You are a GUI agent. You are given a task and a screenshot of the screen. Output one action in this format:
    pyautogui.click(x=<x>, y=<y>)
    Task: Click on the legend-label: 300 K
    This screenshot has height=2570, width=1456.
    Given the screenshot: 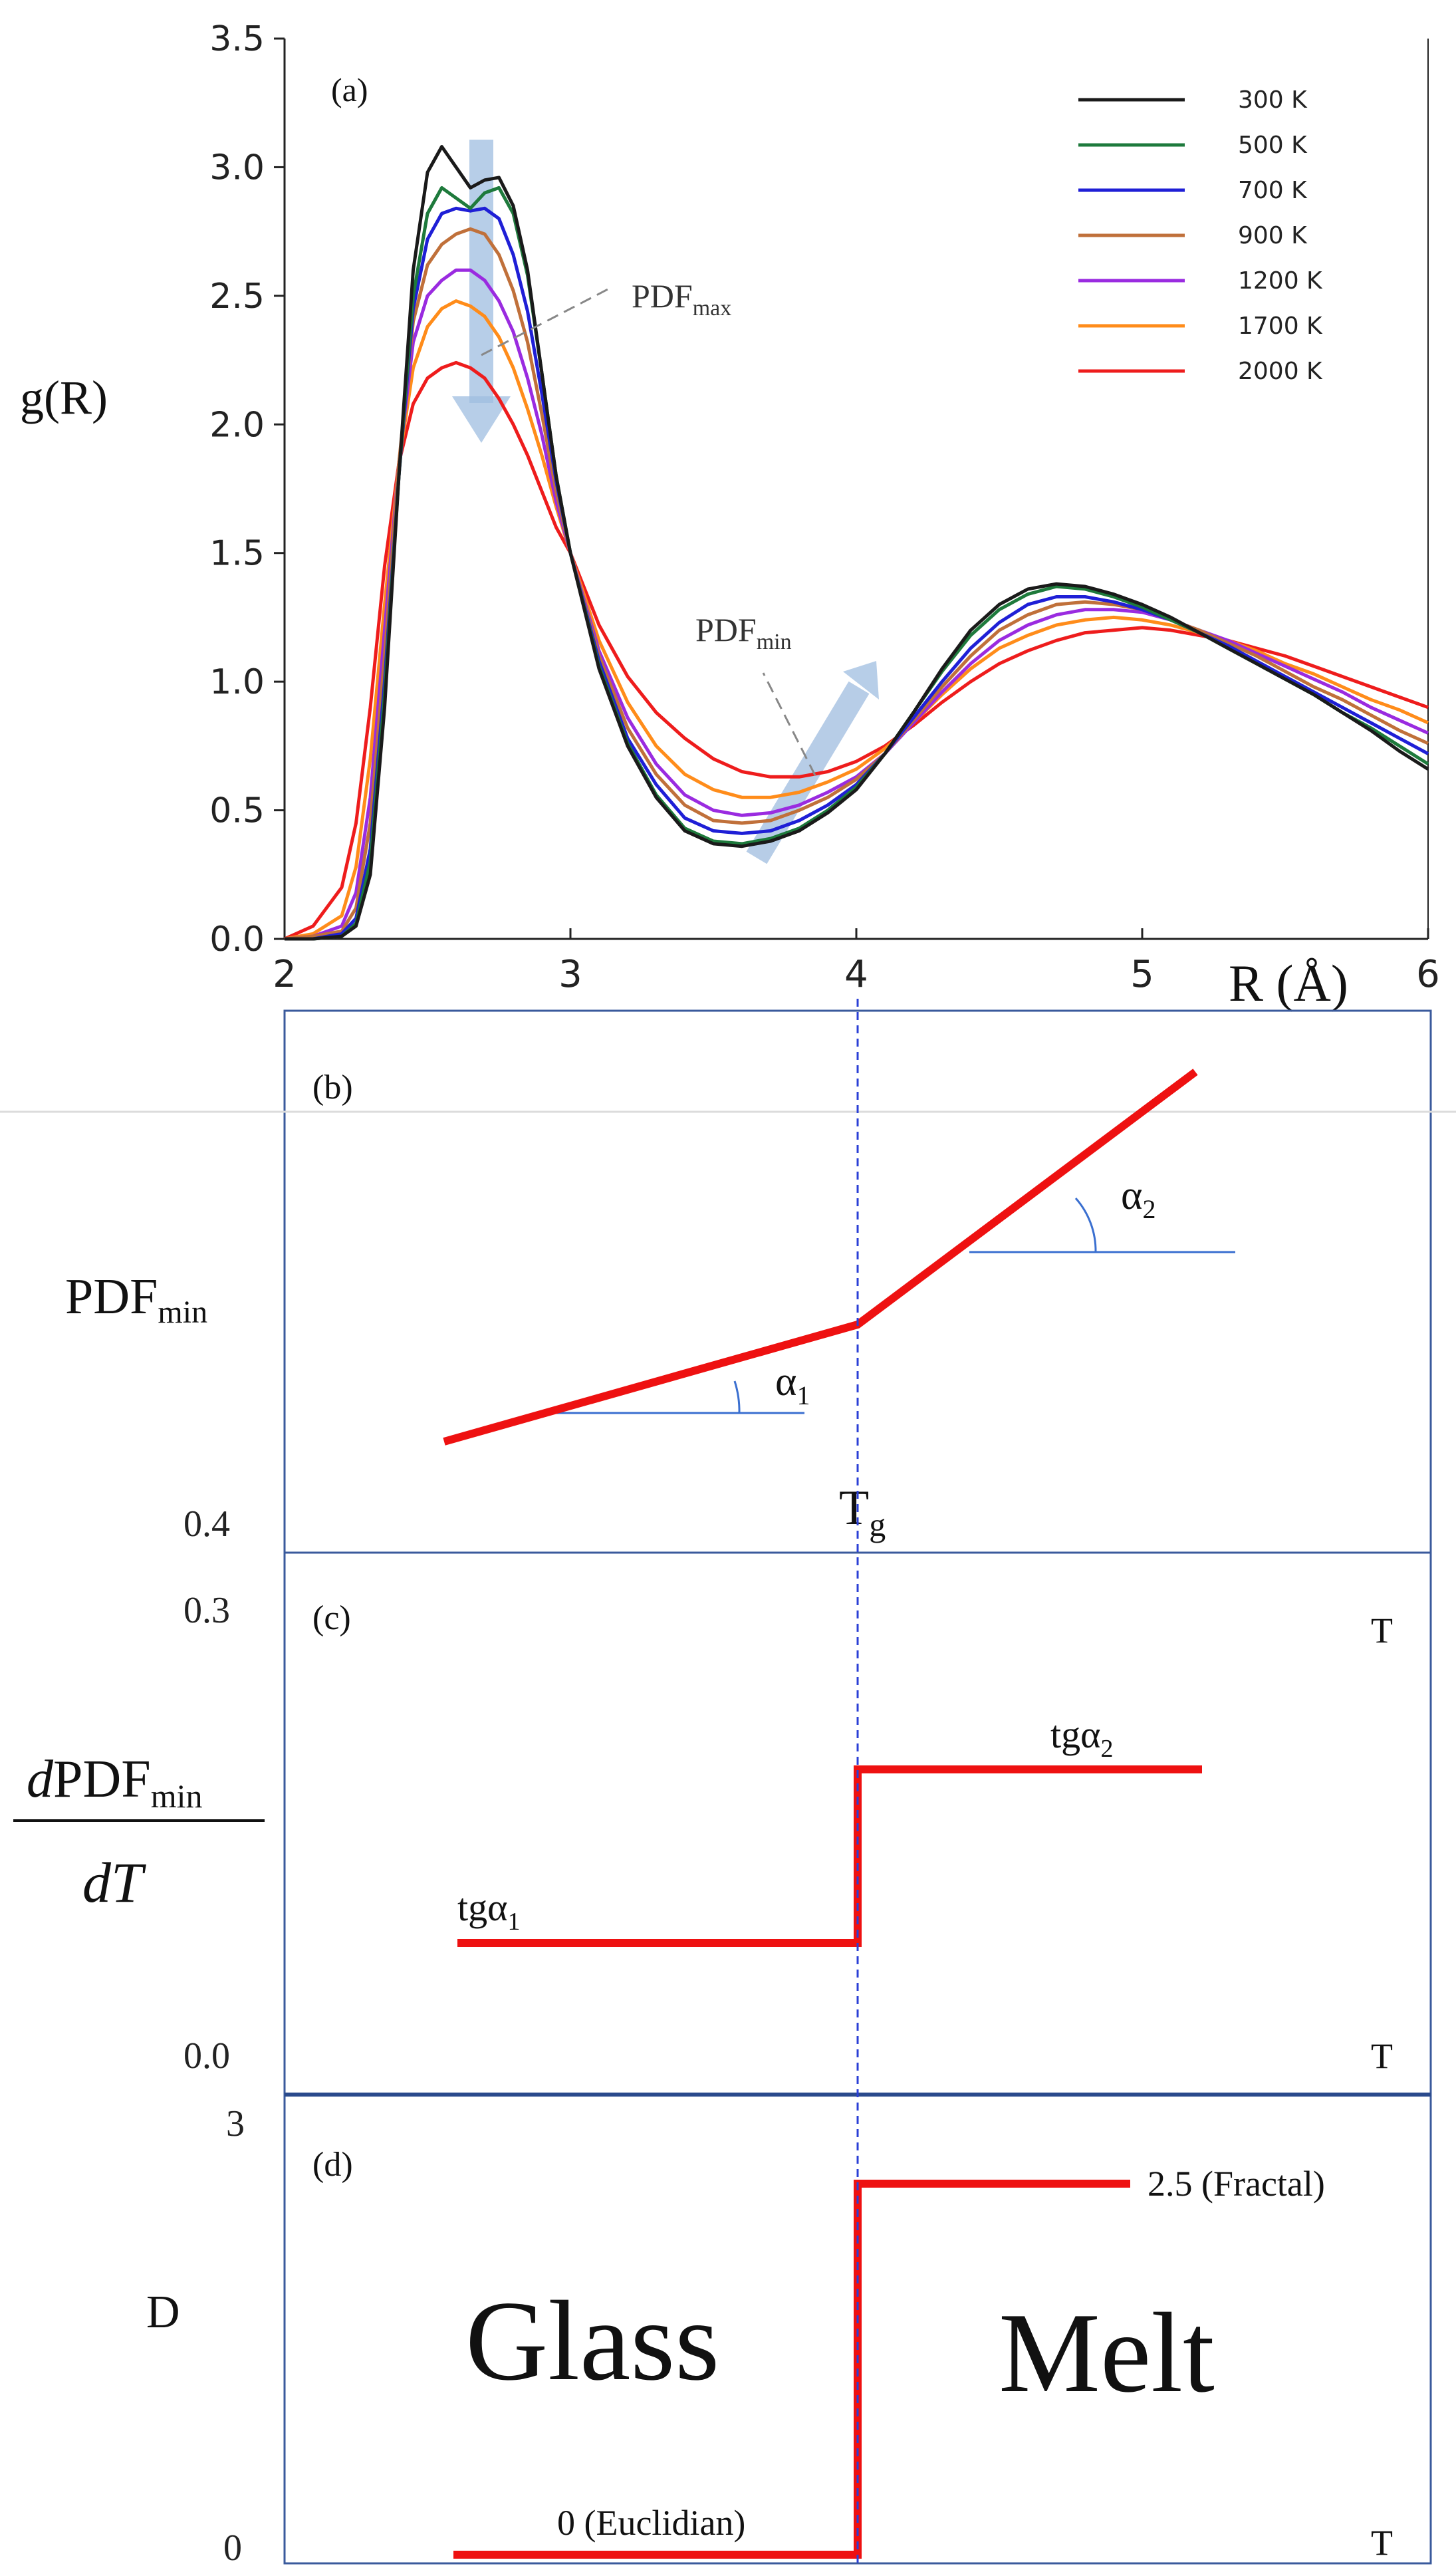 What is the action you would take?
    pyautogui.click(x=1273, y=100)
    